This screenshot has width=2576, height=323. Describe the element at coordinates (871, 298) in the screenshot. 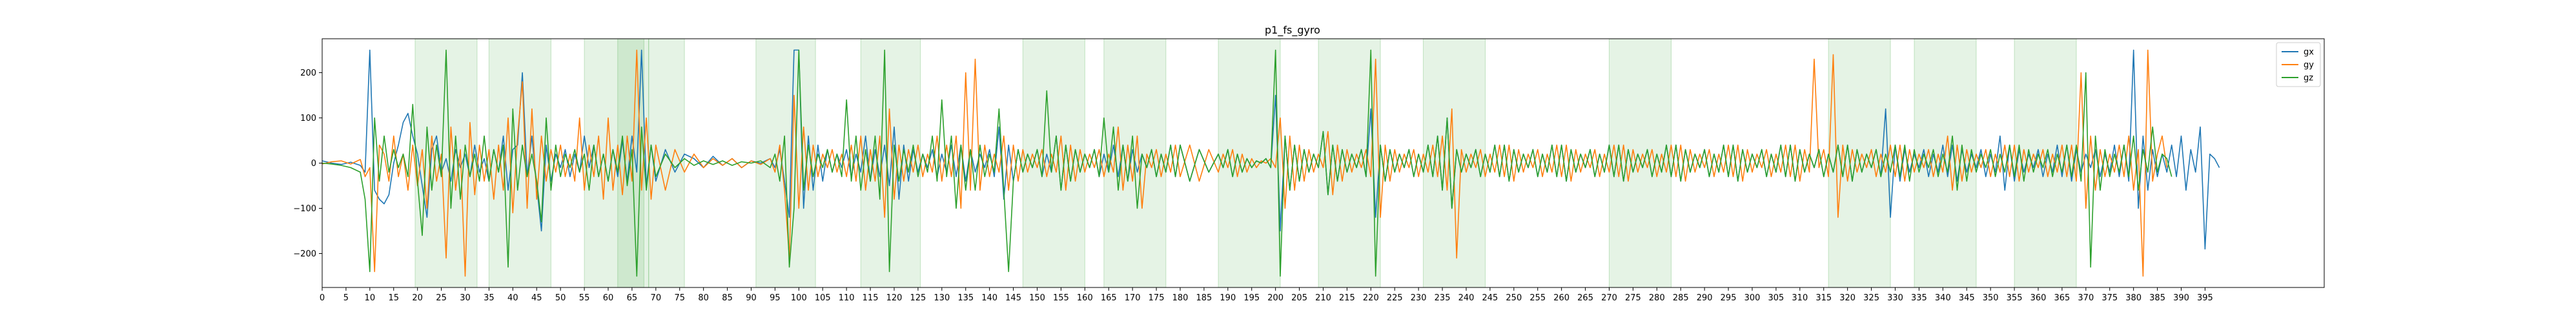

I see `x-tick-label-115: 115` at that location.